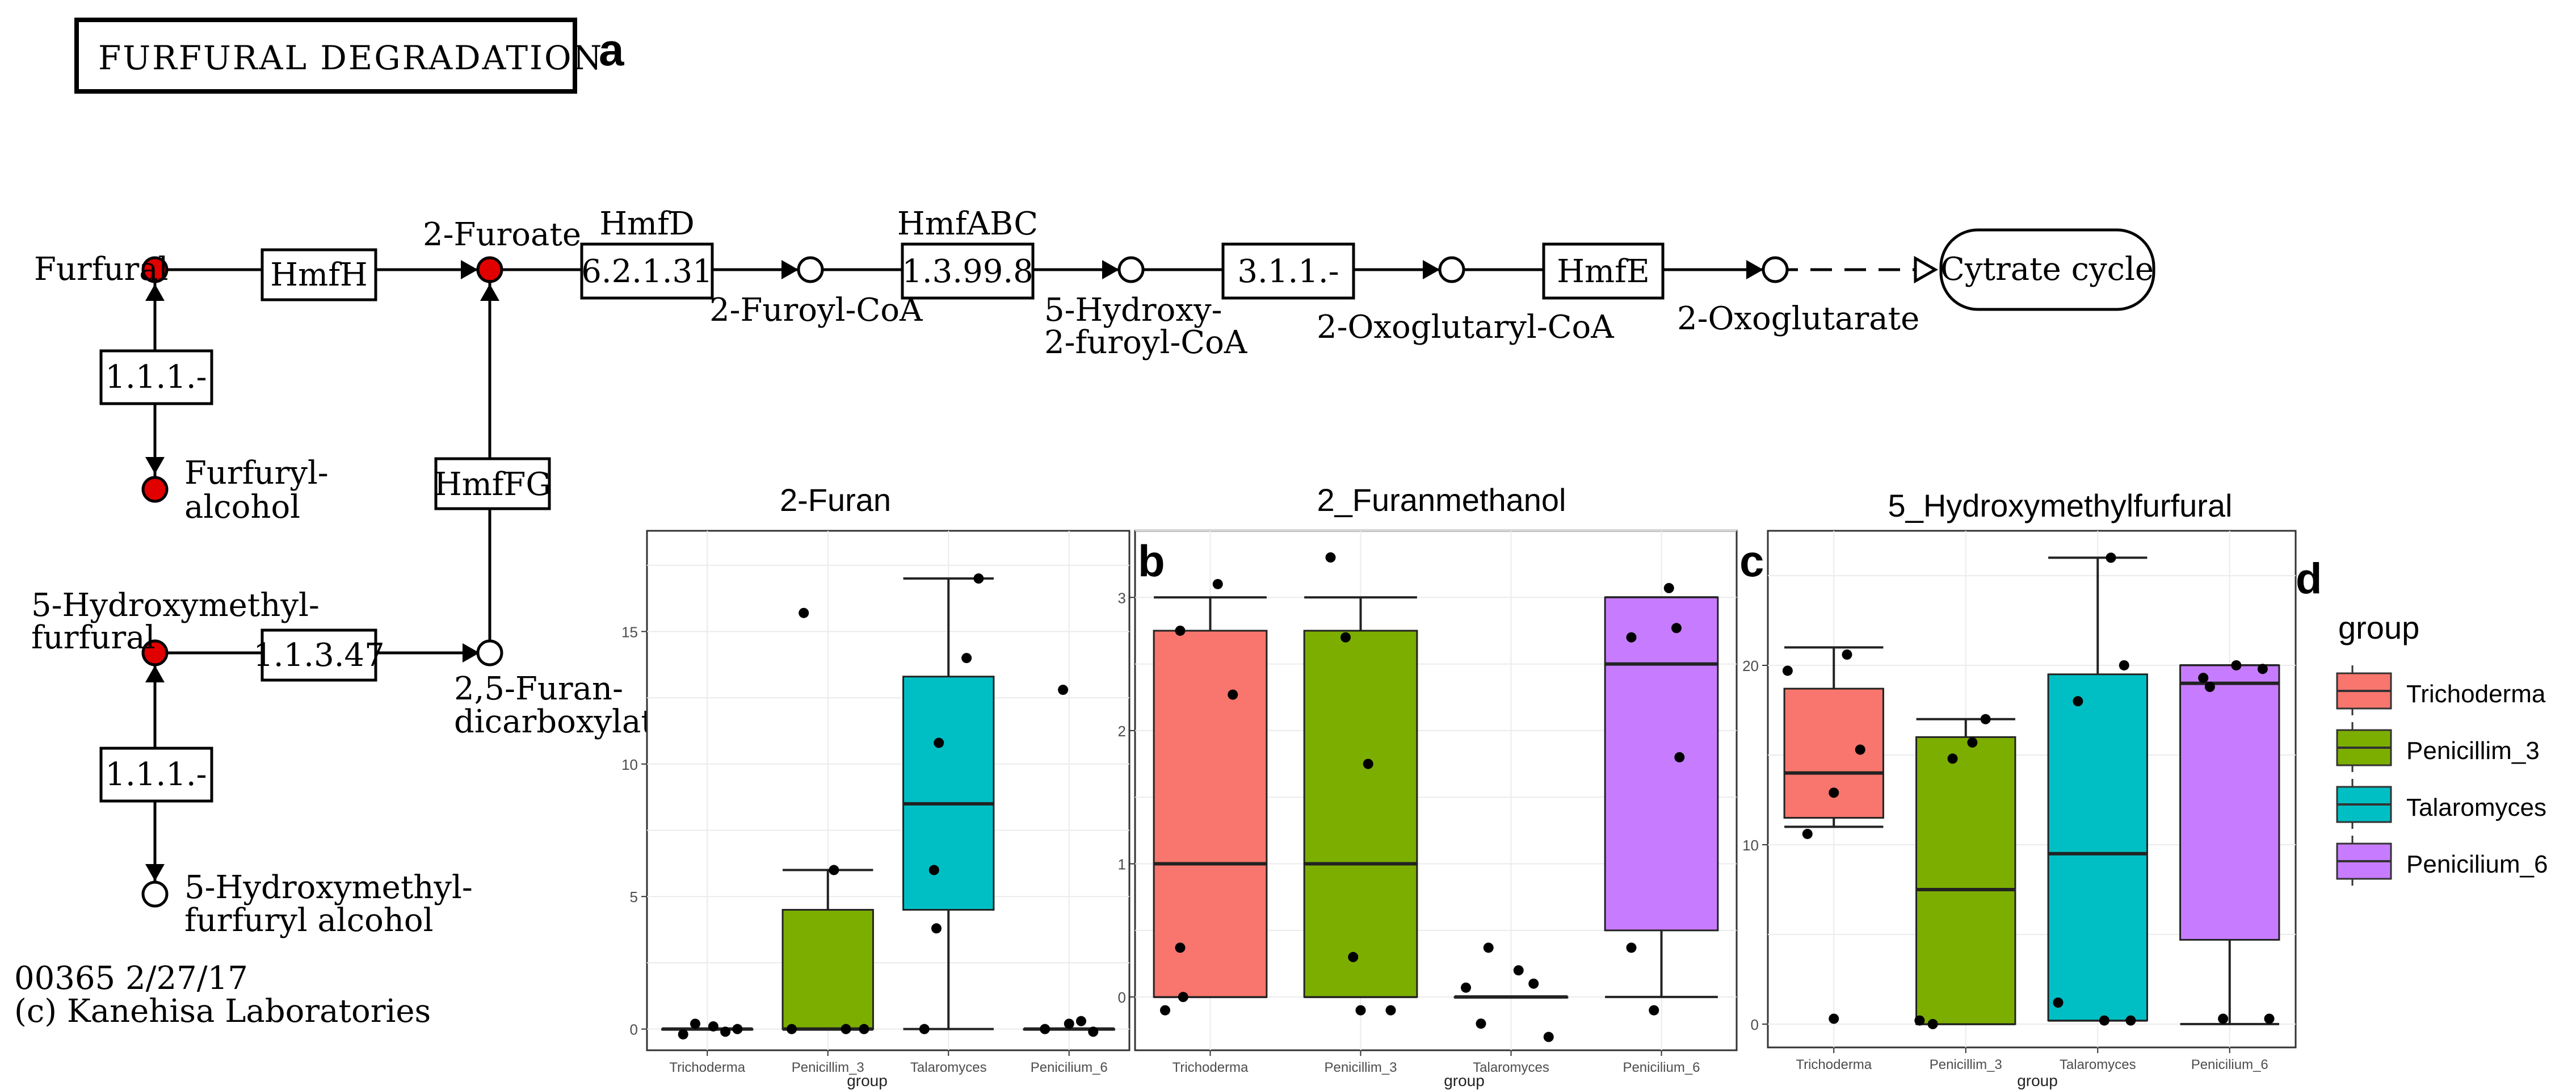  Describe the element at coordinates (242, 508) in the screenshot. I see `compound-label-furfuryl-alcohol-2: alcohol` at that location.